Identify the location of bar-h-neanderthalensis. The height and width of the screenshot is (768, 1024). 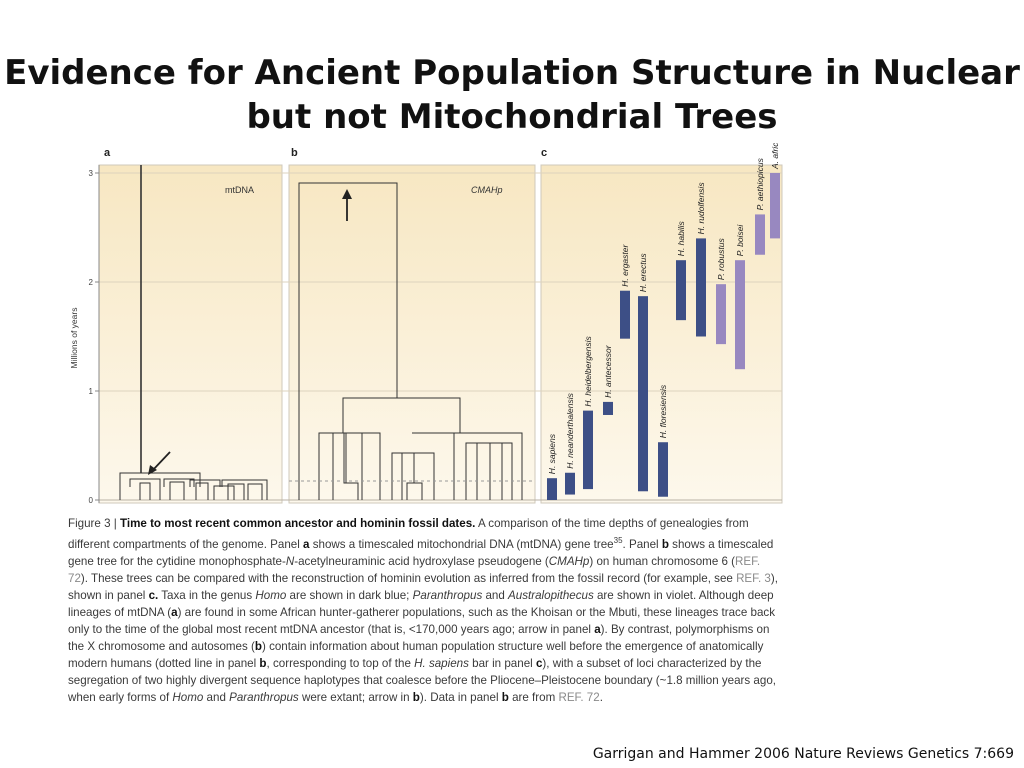
(570, 483).